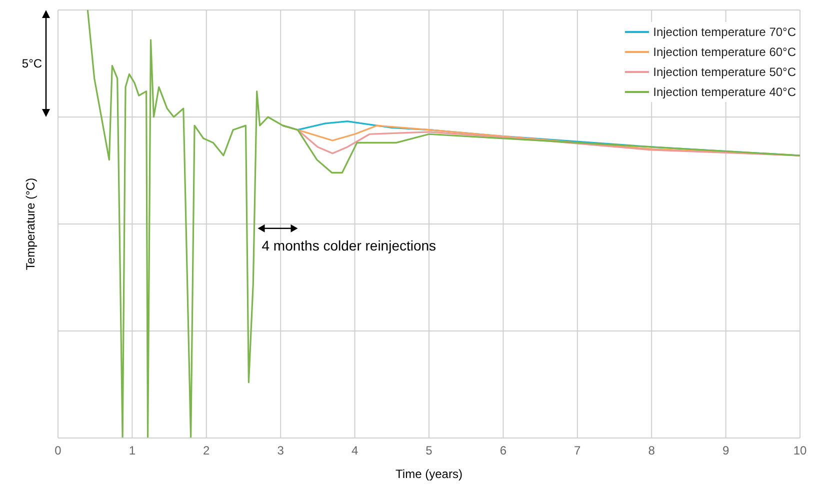 The width and height of the screenshot is (816, 494). Describe the element at coordinates (429, 451) in the screenshot. I see `x-tick-label: 5` at that location.